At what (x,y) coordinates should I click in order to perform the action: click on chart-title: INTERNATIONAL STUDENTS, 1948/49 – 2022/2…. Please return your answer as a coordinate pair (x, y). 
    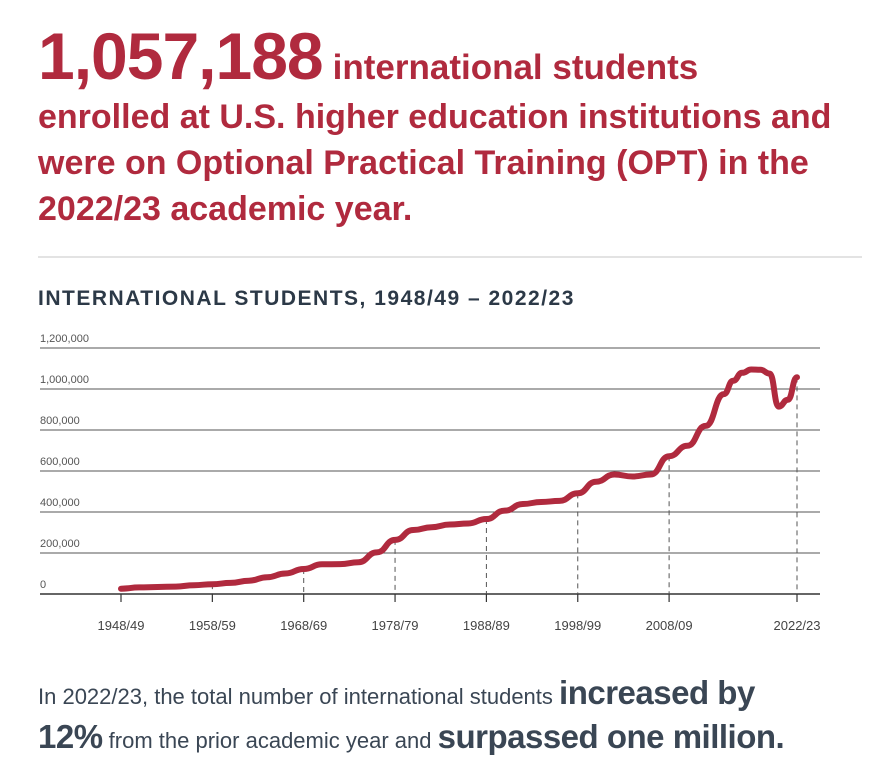
    Looking at the image, I should click on (306, 298).